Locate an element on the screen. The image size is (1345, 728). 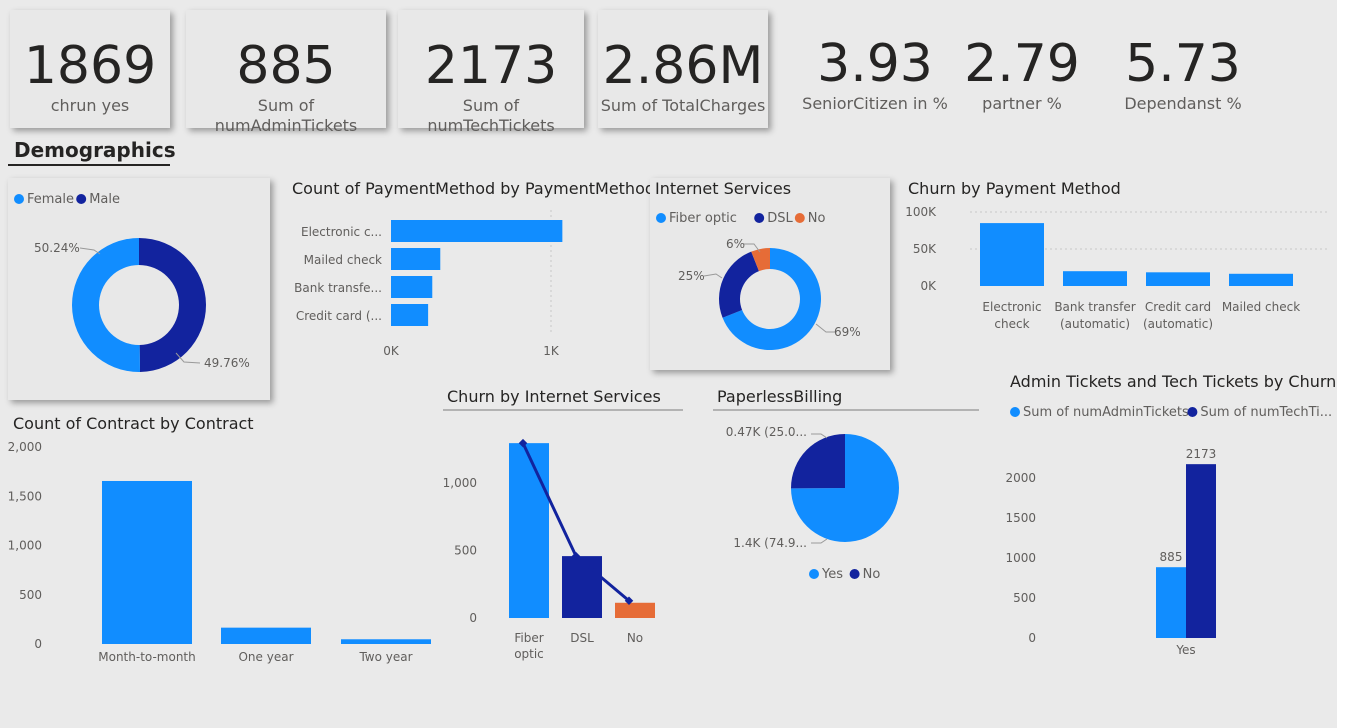
kpi-partner: 2.79 partner % is located at coordinates (1022, 74).